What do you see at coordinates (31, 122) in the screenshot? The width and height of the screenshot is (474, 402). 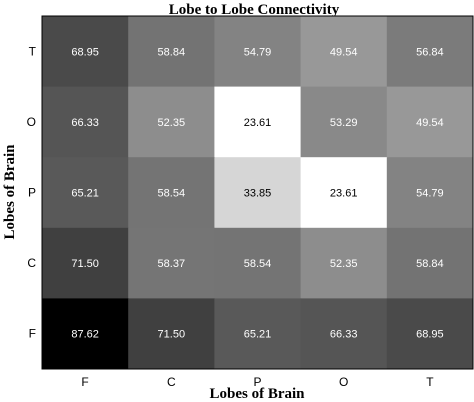 I see `y-tick-label-O: O` at bounding box center [31, 122].